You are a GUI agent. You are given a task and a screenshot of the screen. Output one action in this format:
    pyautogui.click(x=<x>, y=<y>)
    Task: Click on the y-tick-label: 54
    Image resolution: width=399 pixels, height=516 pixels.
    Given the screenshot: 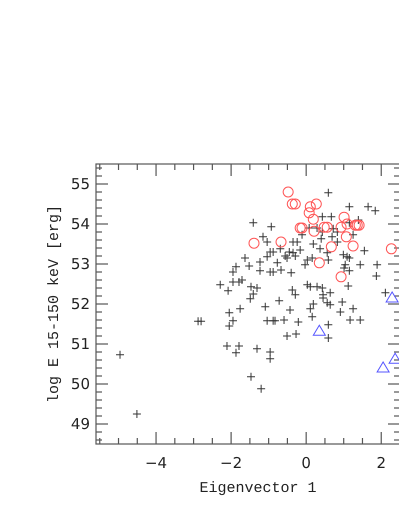 What is the action you would take?
    pyautogui.click(x=80, y=224)
    